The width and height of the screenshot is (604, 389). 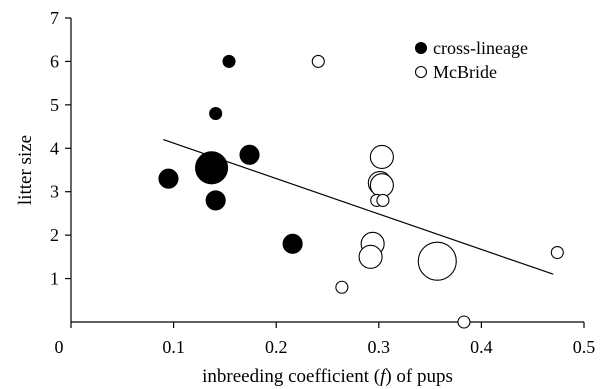 I want to click on y-tick-label: 3, so click(x=54, y=192).